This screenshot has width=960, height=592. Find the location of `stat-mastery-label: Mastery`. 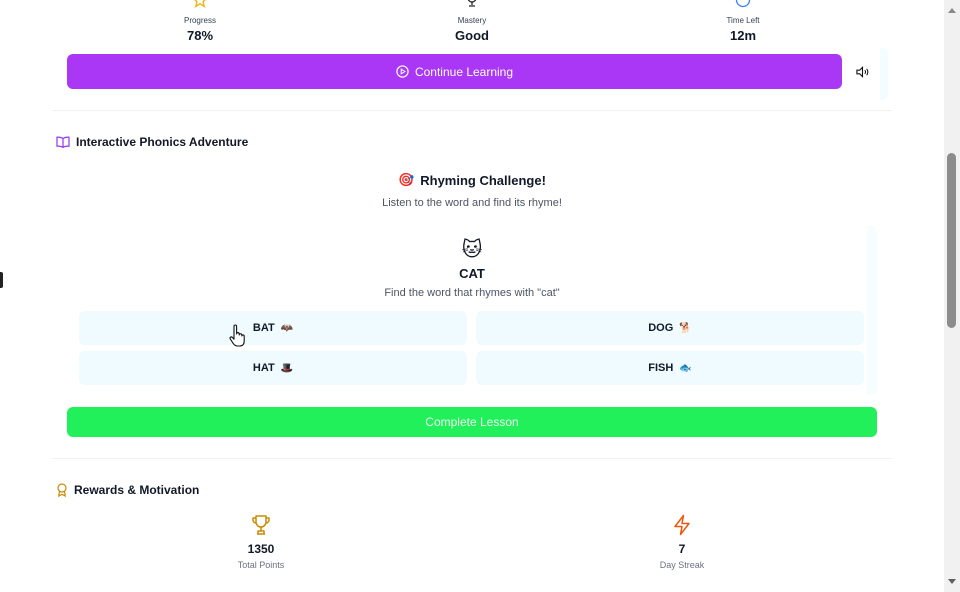

stat-mastery-label: Mastery is located at coordinates (472, 20).